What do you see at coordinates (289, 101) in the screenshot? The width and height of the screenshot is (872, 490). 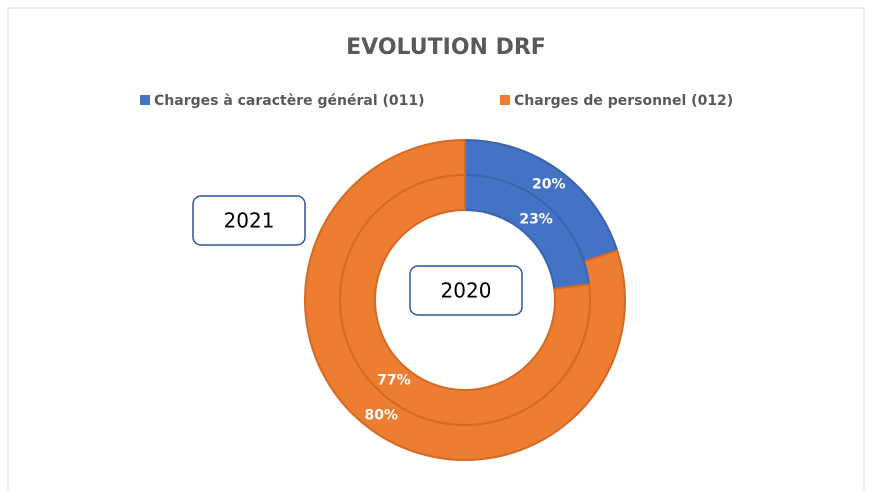 I see `legend-label: Charges à caractère général (011)` at bounding box center [289, 101].